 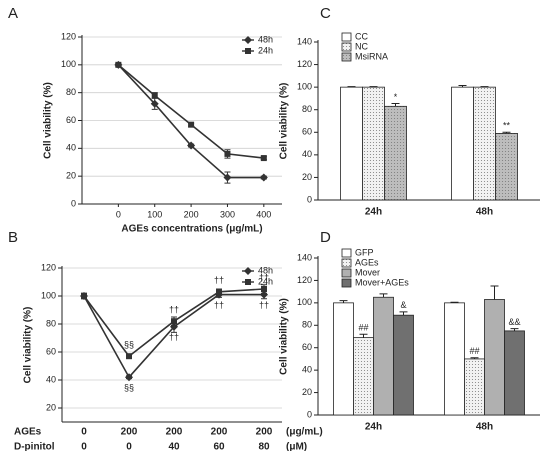 I want to click on legend-label: AGEs, so click(x=367, y=262).